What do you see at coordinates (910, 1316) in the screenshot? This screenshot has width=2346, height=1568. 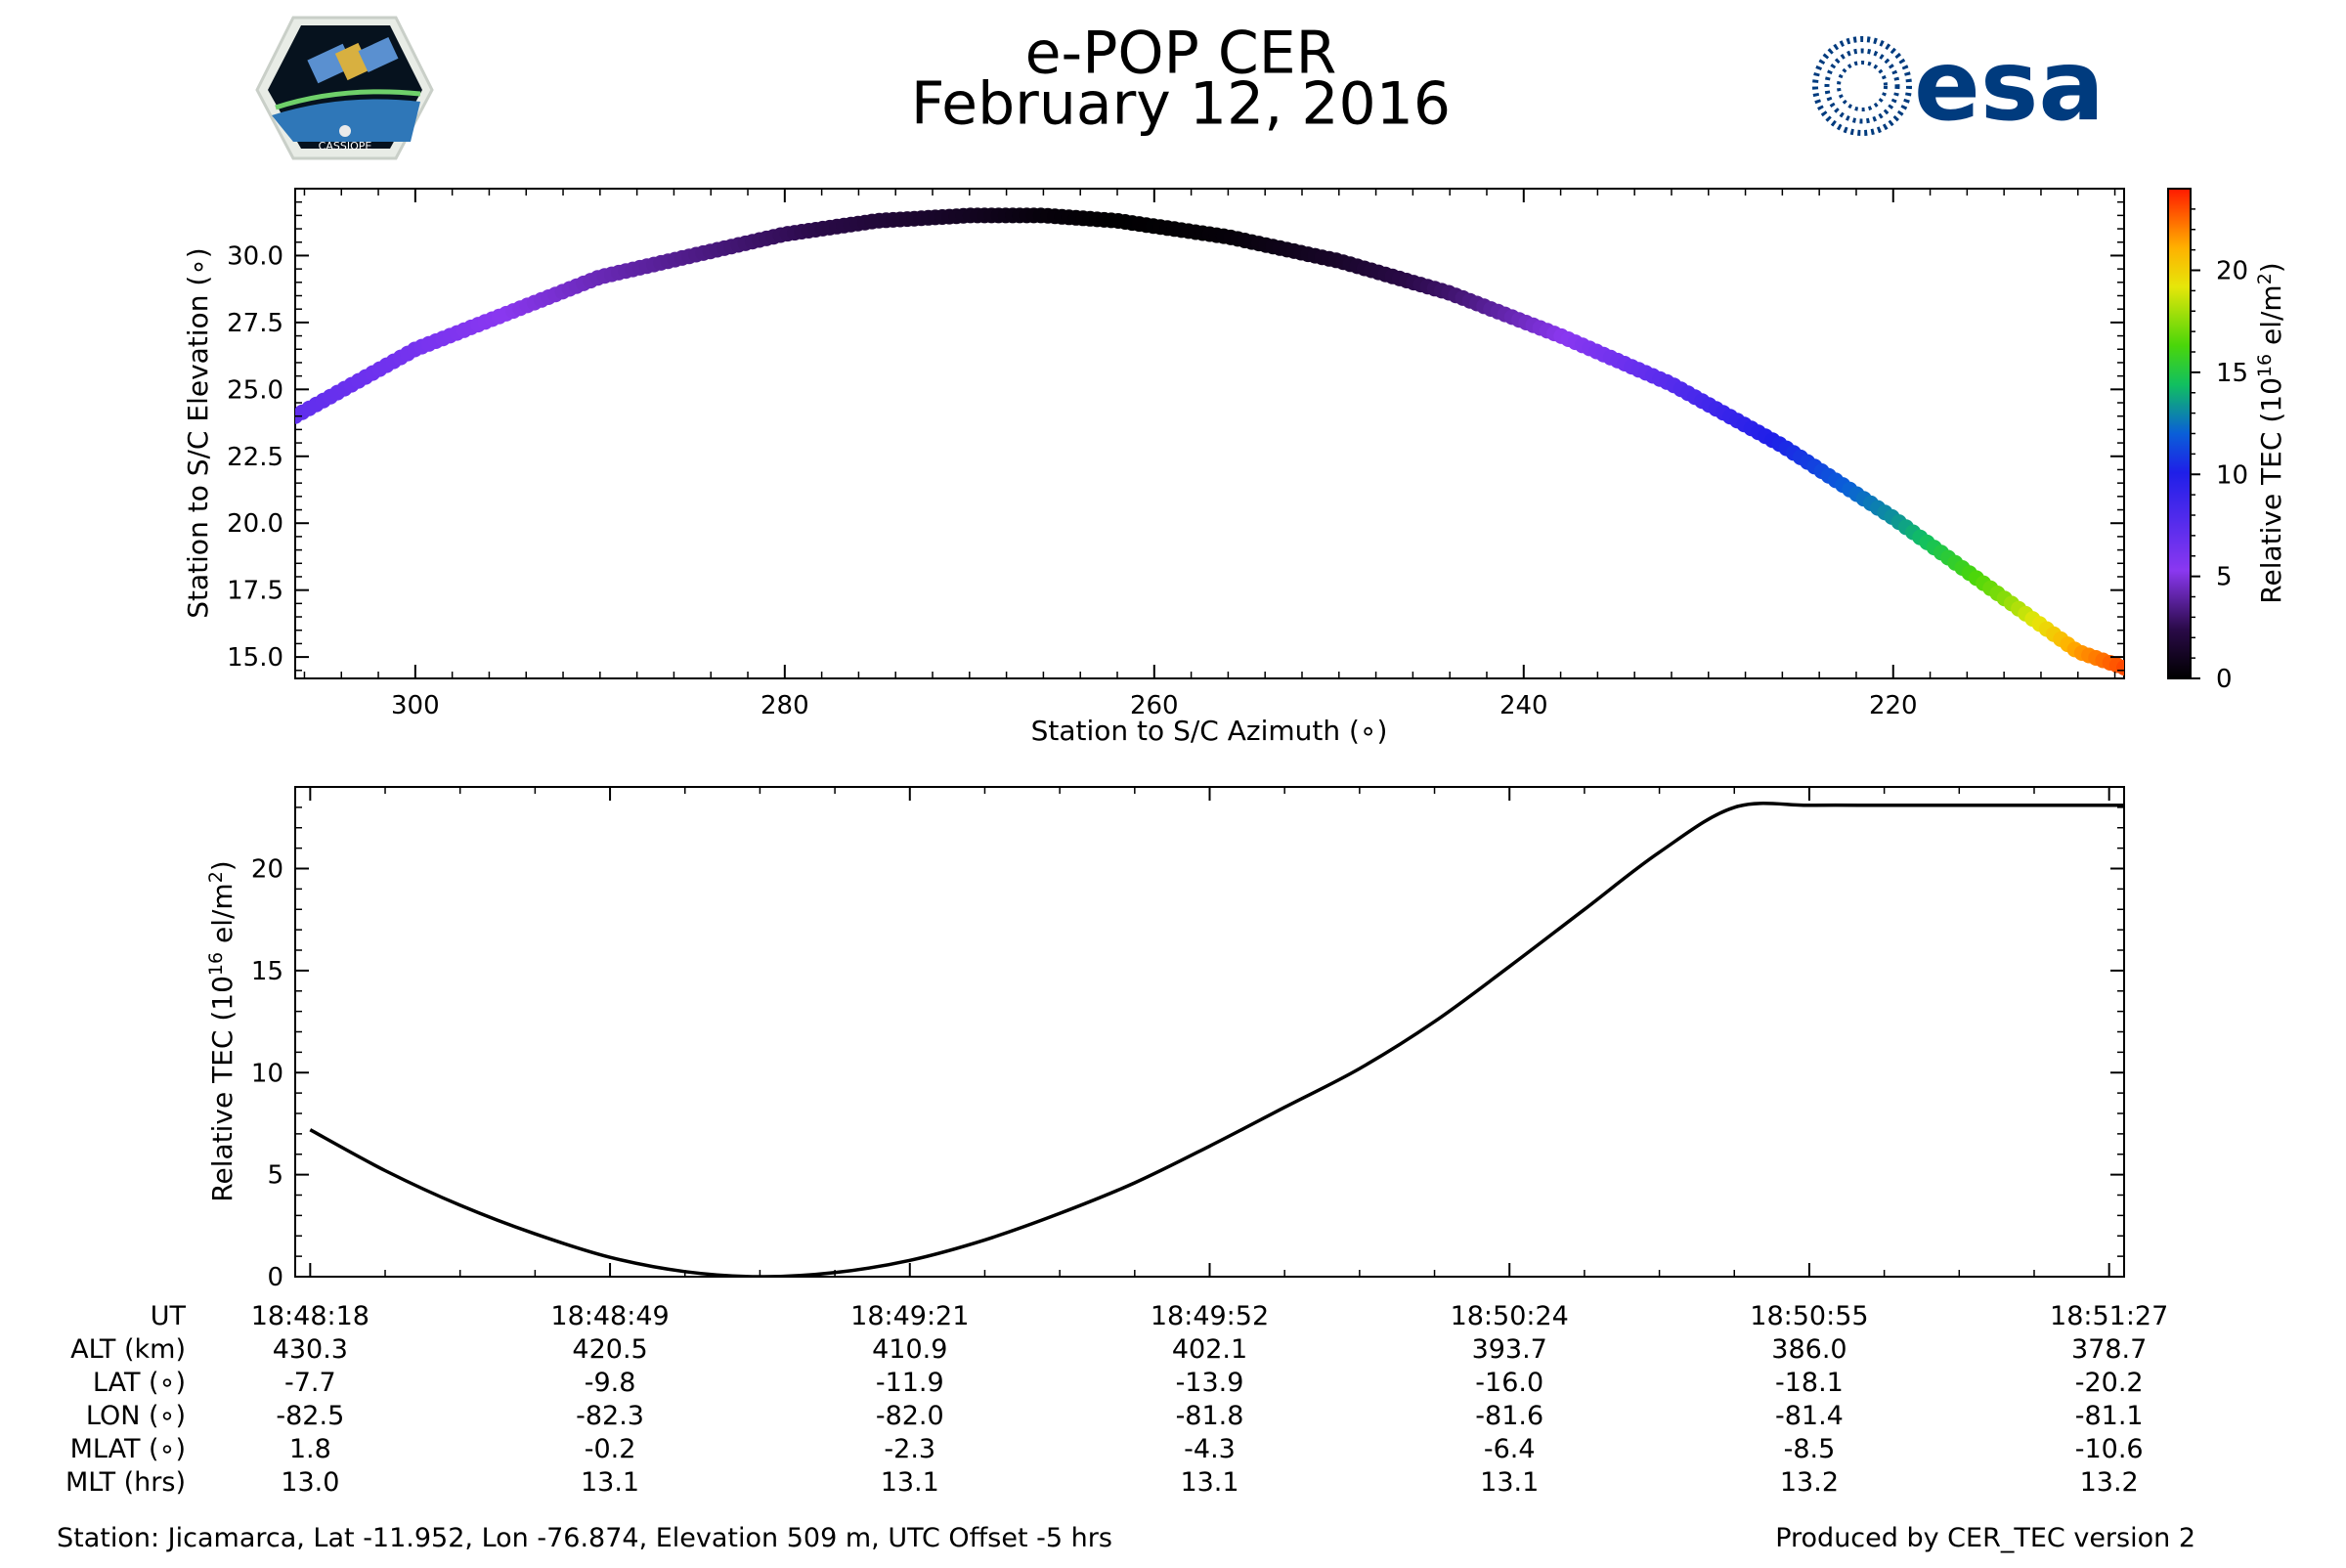 I see `info-cell: 18:49:21` at bounding box center [910, 1316].